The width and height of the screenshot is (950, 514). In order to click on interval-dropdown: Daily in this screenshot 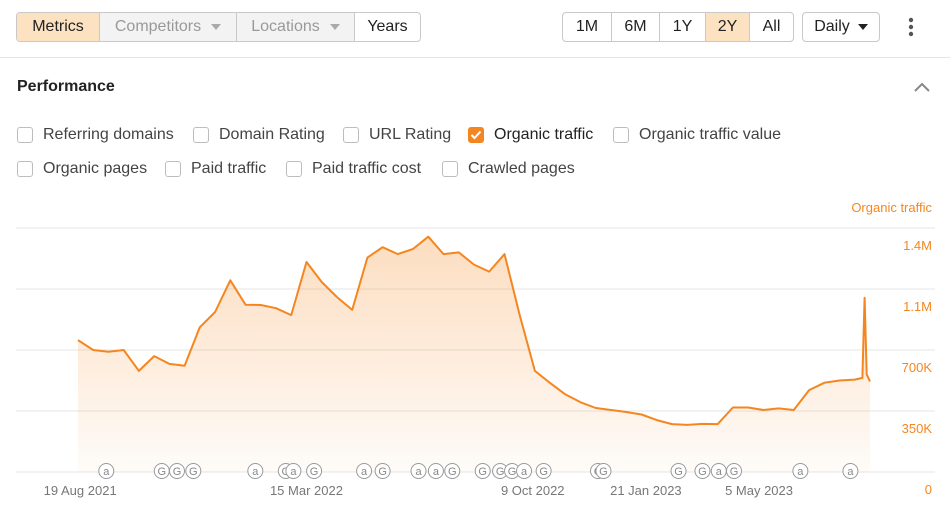, I will do `click(841, 27)`.